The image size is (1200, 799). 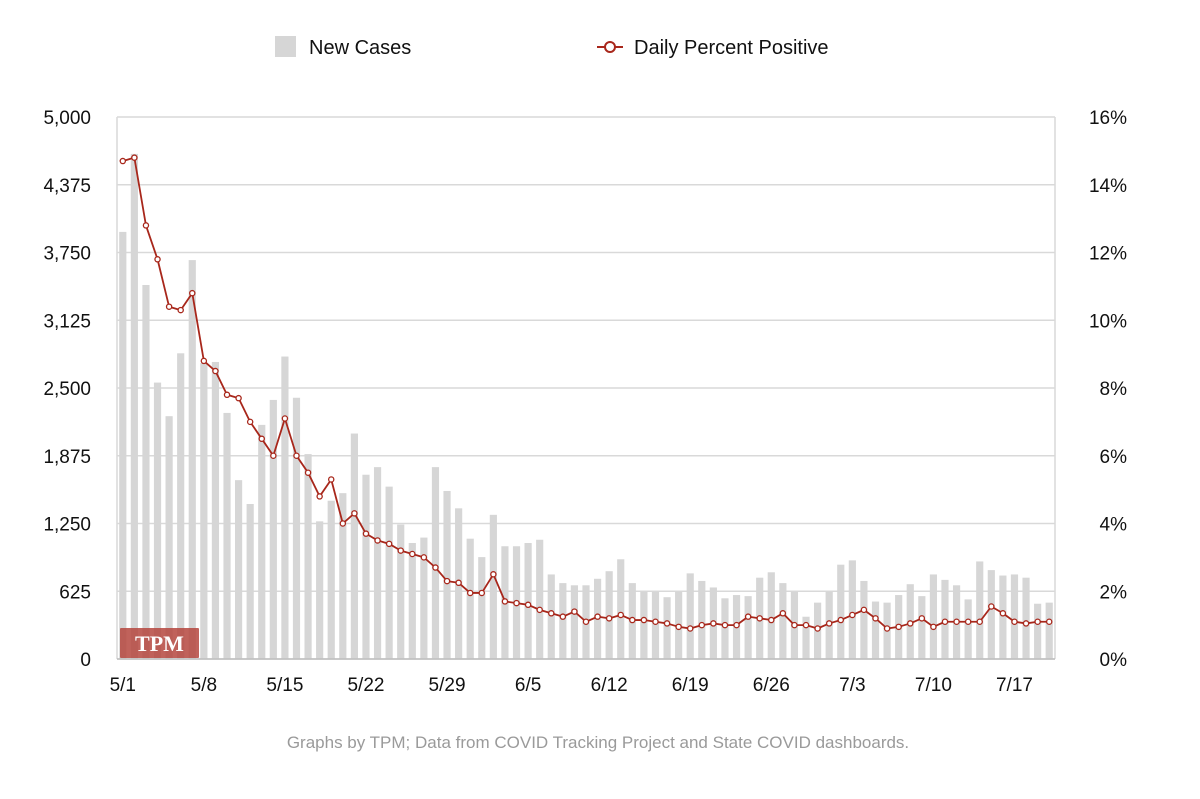 What do you see at coordinates (447, 685) in the screenshot?
I see `x-tick-label: 5/29` at bounding box center [447, 685].